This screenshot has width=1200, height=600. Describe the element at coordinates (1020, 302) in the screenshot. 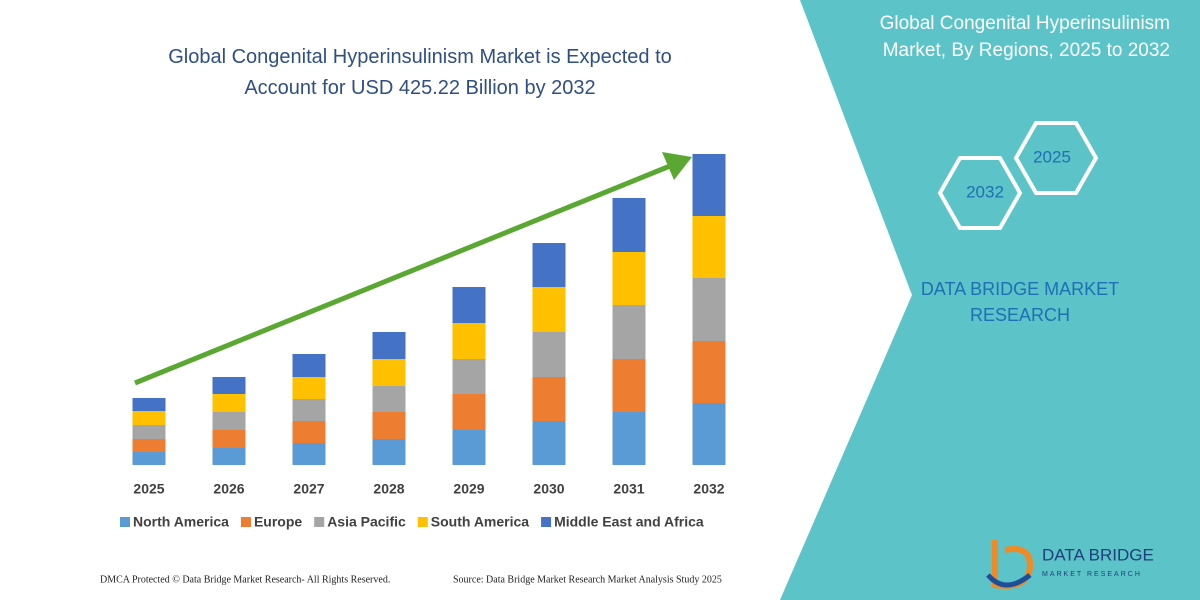

I see `brand: DATA BRIDGE MARKET RESEARCH` at that location.